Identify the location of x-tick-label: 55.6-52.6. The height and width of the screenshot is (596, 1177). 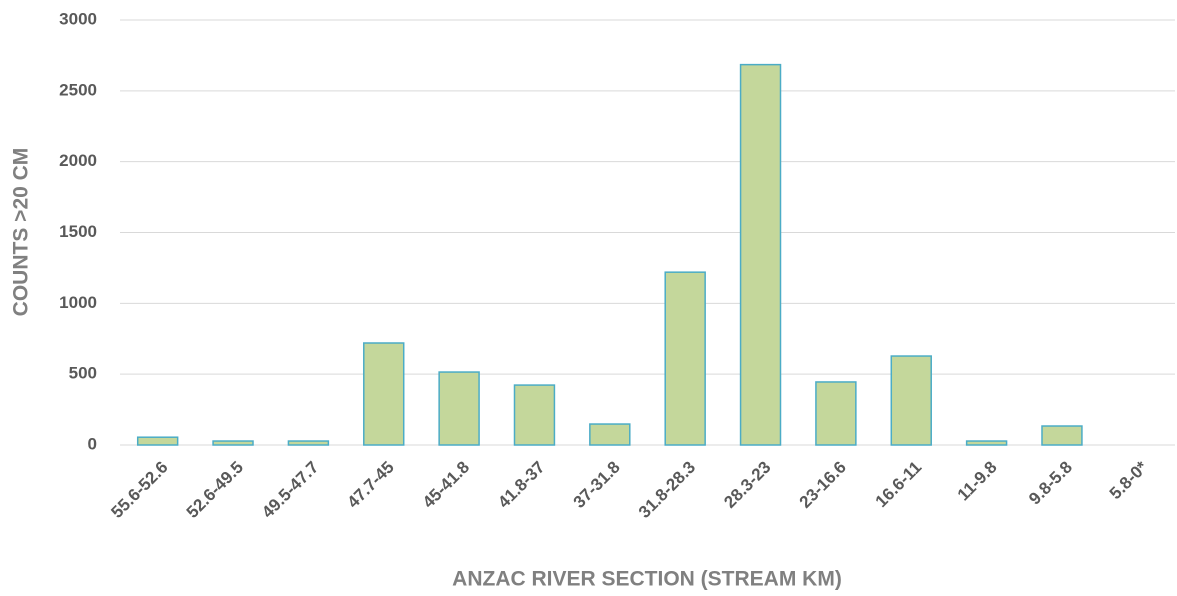
(139, 490).